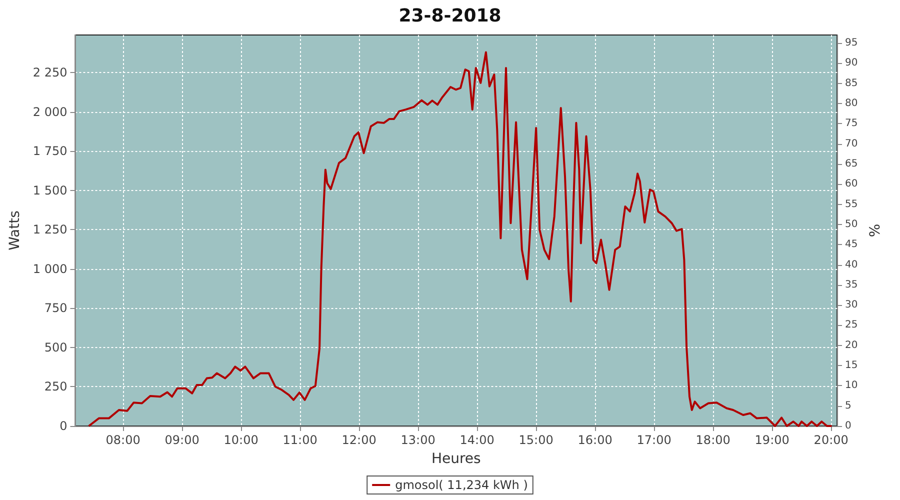 Image resolution: width=900 pixels, height=500 pixels. I want to click on x-tick-label: 20:00, so click(831, 440).